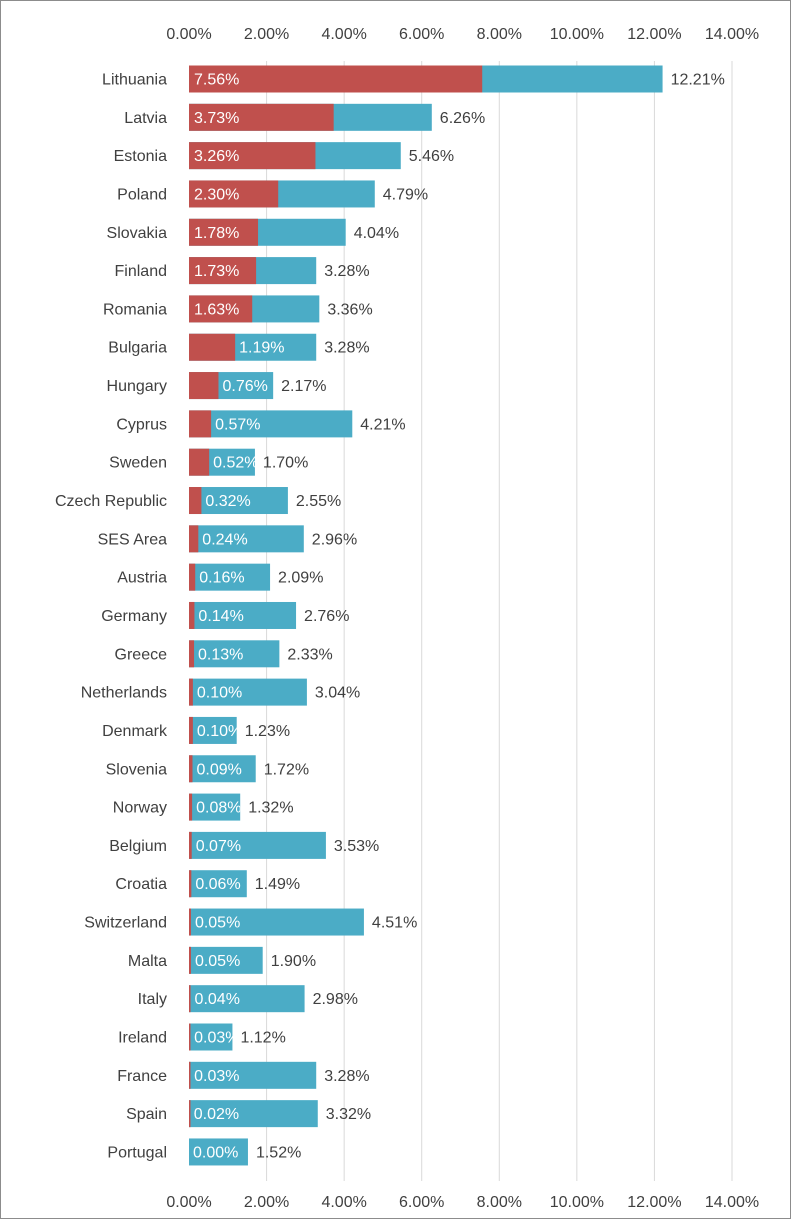 The image size is (791, 1219). I want to click on category-label: France, so click(142, 1076).